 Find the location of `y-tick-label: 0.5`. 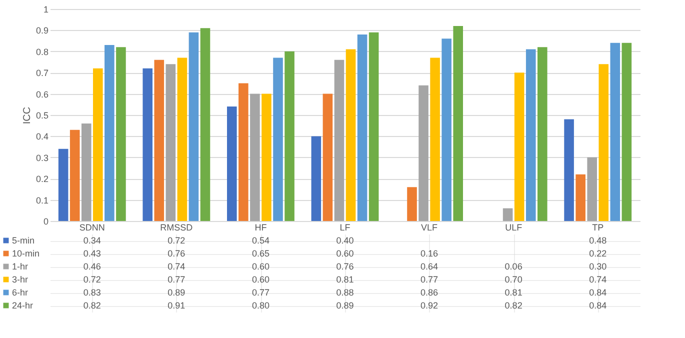

y-tick-label: 0.5 is located at coordinates (42, 115).